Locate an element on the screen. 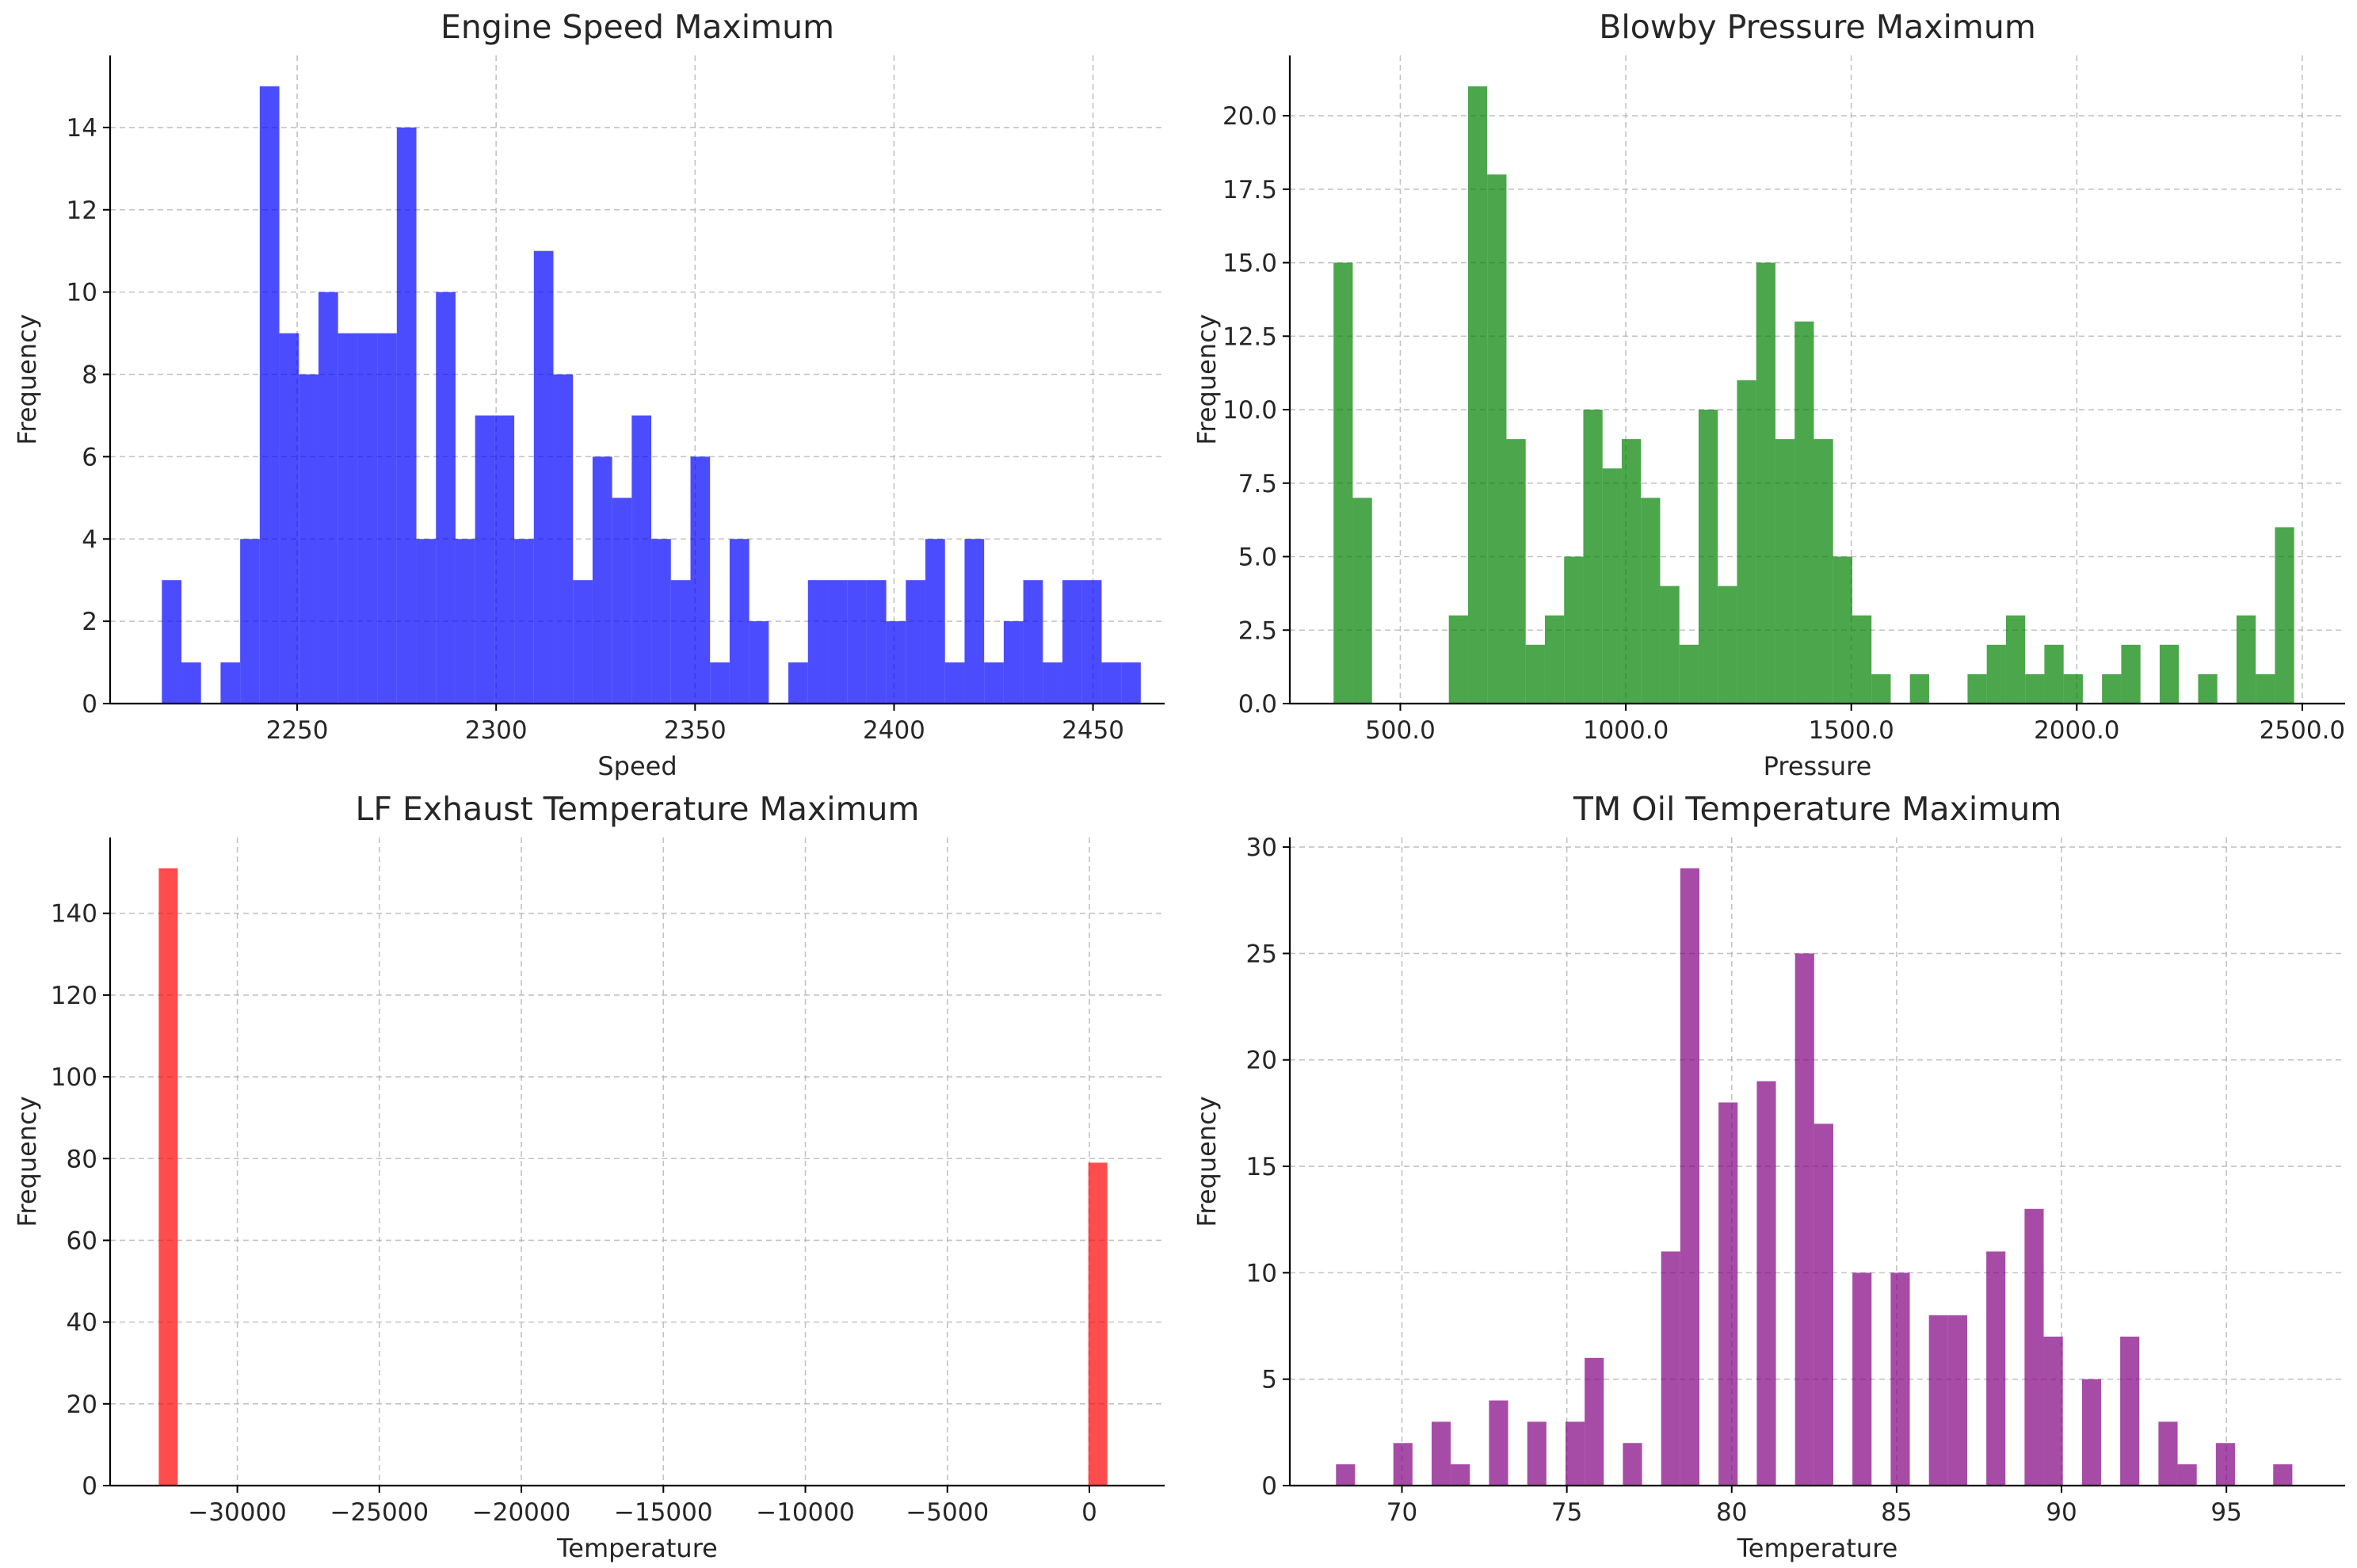  tm-oil-temp-title: TM Oil Temperature Maximum is located at coordinates (1817, 809).